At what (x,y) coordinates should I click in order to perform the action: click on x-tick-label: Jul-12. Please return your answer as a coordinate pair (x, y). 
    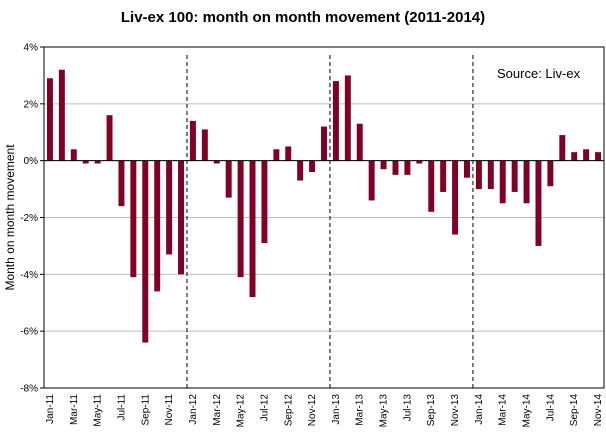
    Looking at the image, I should click on (264, 408).